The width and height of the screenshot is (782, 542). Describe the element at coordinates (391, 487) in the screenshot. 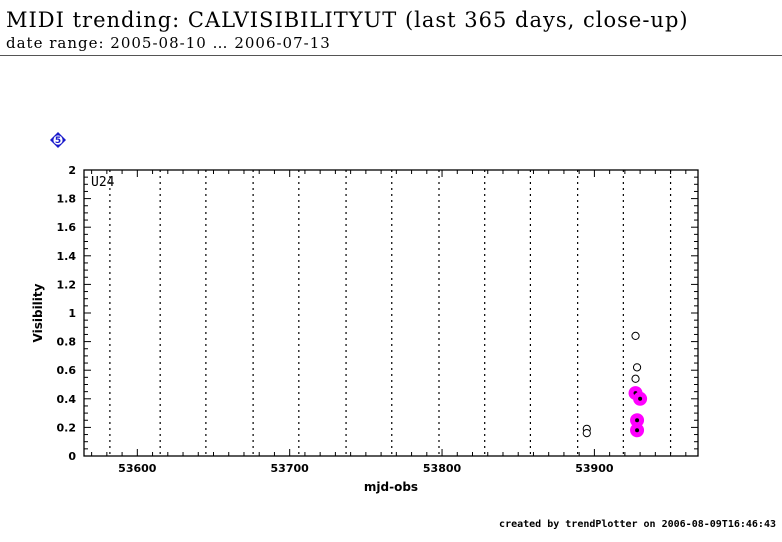

I see `x-axis-title: mjd-obs` at that location.